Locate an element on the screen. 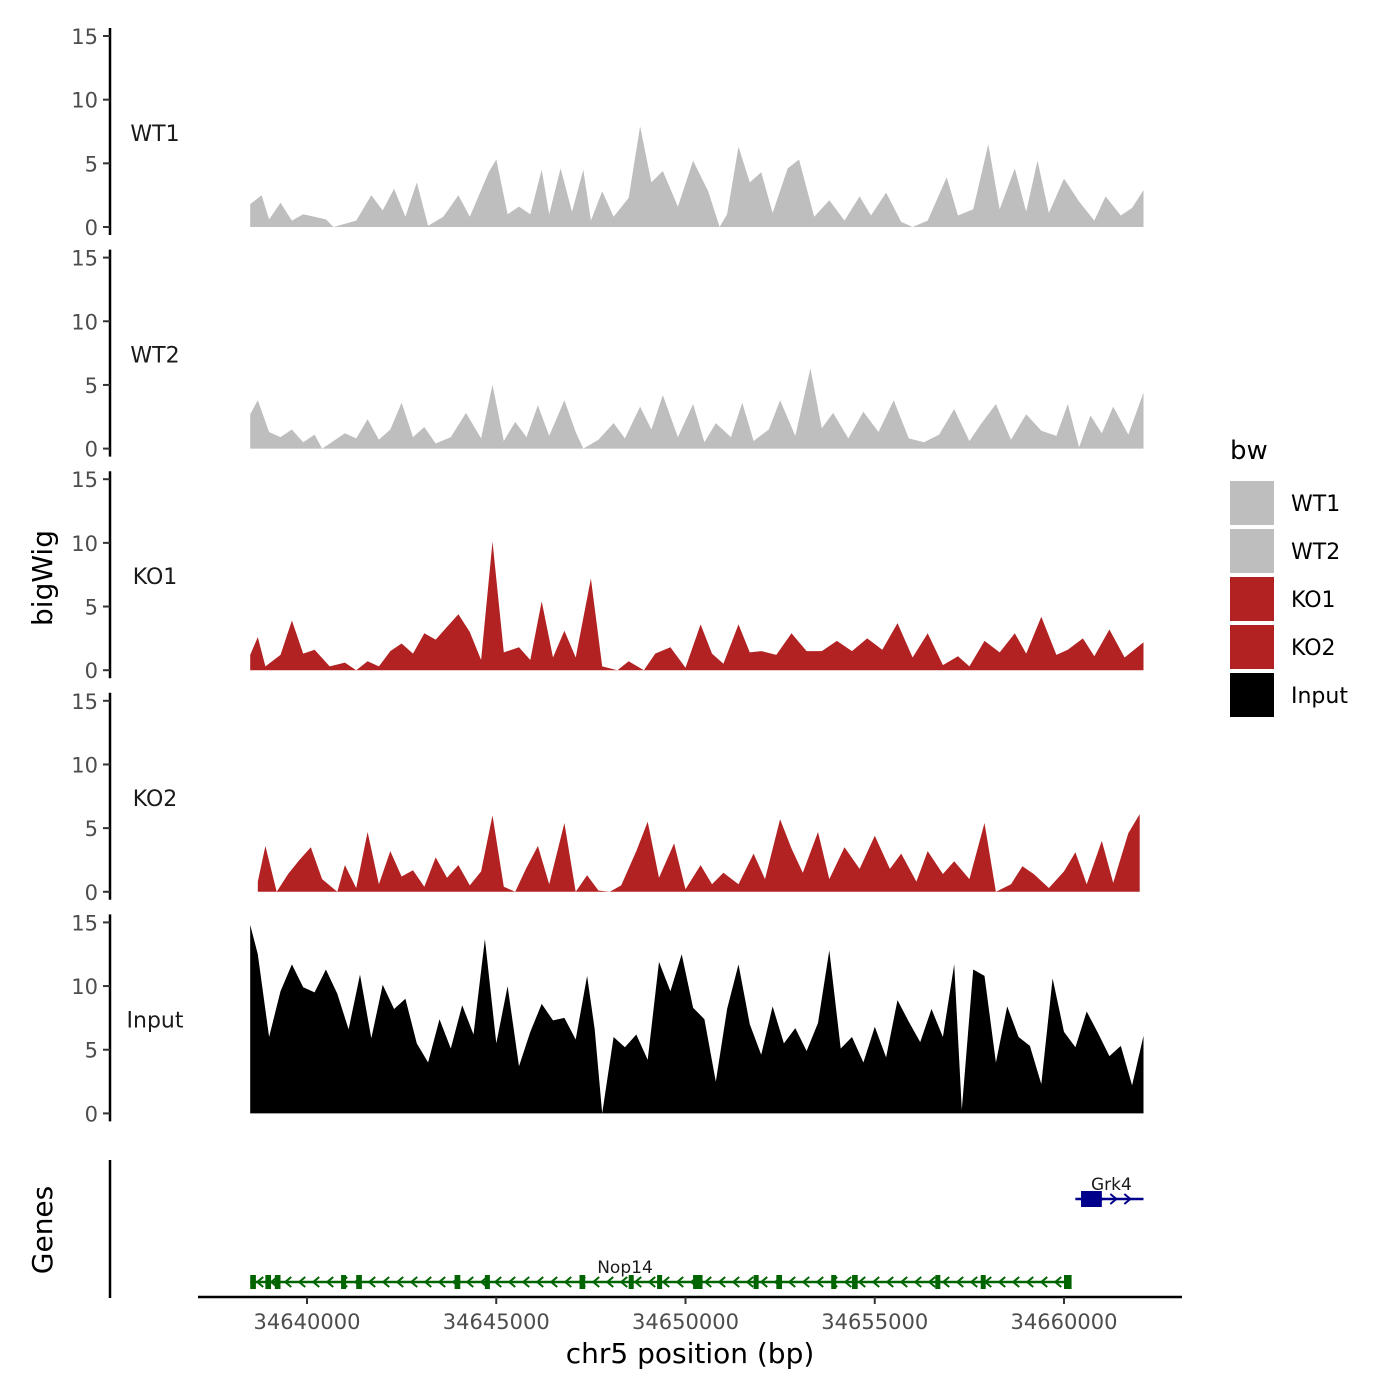 The height and width of the screenshot is (1400, 1400). y-tick-label-wt2: 5 is located at coordinates (91, 386).